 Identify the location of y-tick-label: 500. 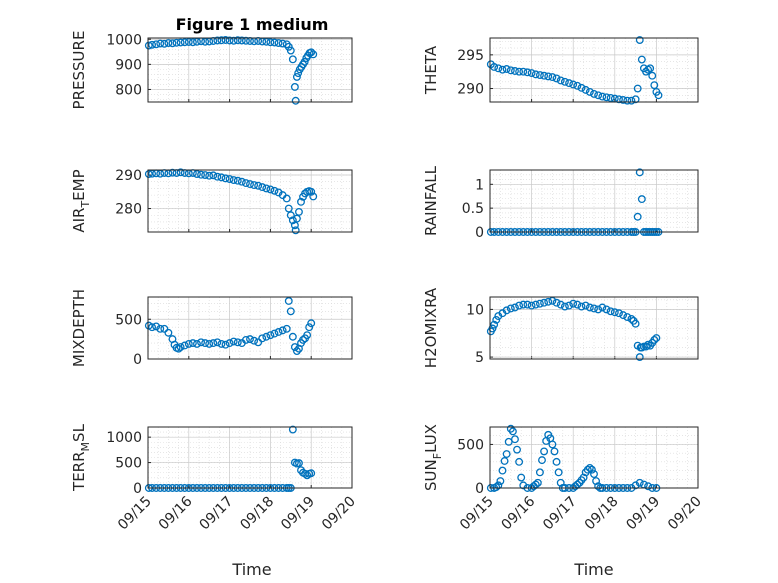
(128, 464).